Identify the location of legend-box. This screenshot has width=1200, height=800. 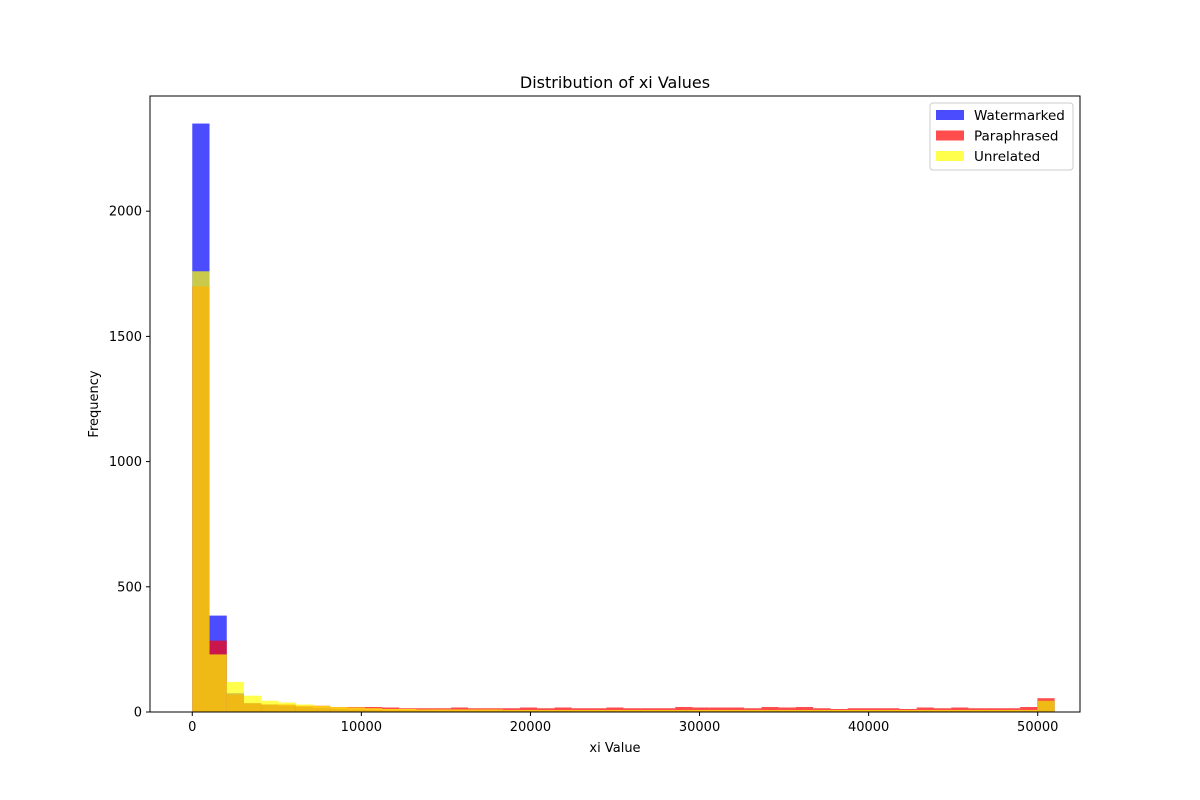
(1001, 136).